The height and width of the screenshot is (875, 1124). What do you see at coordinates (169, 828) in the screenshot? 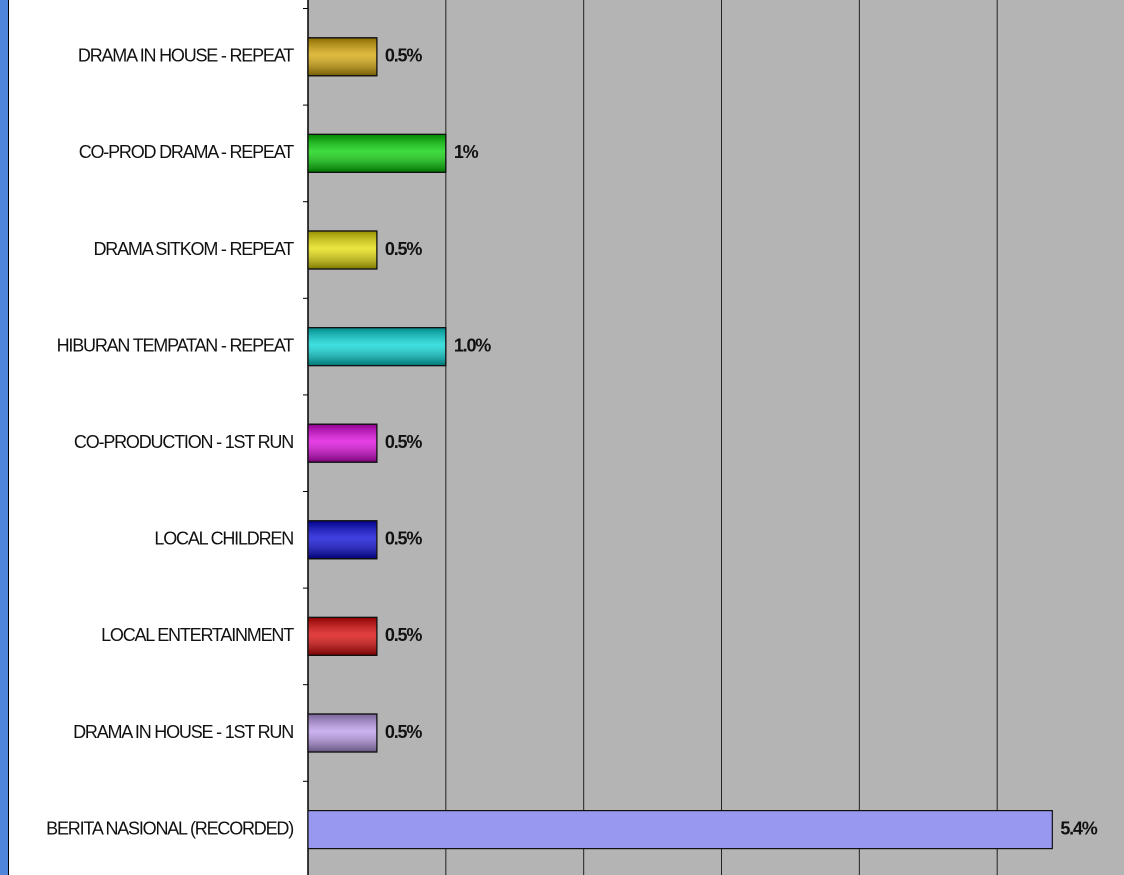
I see `category-label: BERITA NASIONAL (RECORDED)` at bounding box center [169, 828].